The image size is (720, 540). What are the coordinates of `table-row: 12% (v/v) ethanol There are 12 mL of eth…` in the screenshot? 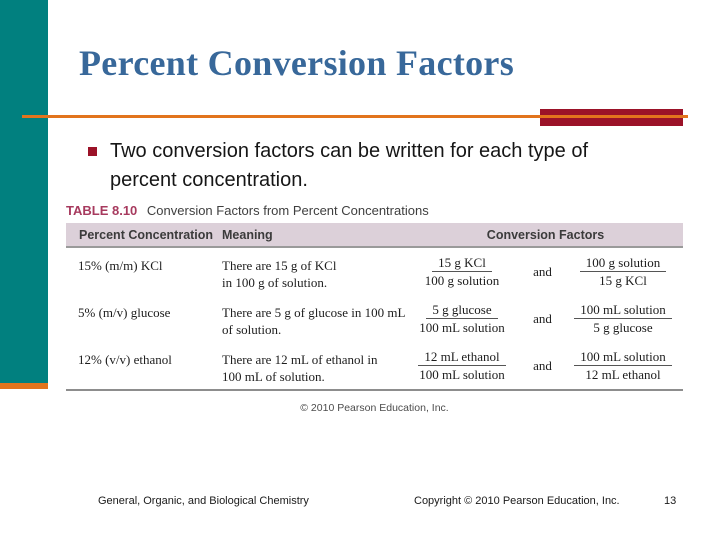 It's located at (374, 365).